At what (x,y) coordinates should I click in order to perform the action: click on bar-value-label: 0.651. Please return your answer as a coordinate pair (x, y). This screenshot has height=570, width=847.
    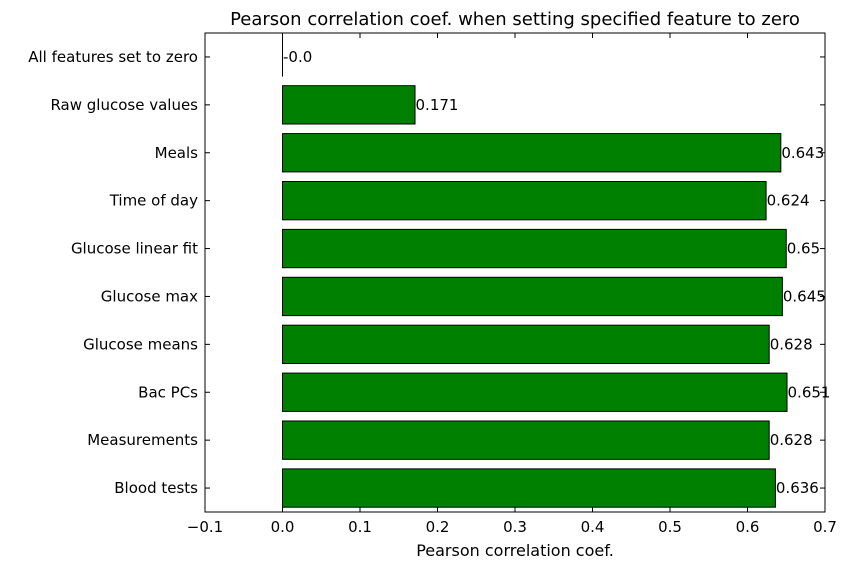
    Looking at the image, I should click on (809, 392).